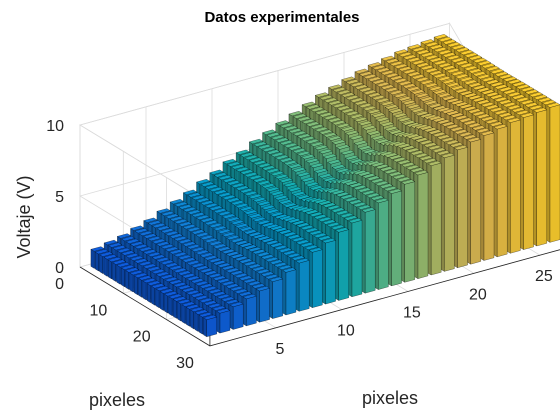 The image size is (560, 420). What do you see at coordinates (346, 331) in the screenshot?
I see `x-tick-label: 10` at bounding box center [346, 331].